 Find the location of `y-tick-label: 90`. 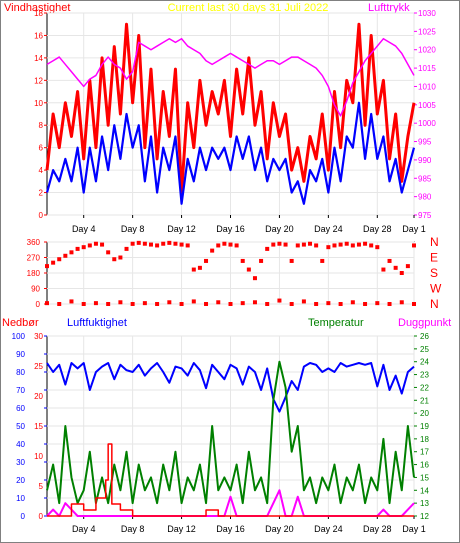

y-tick-label: 90 is located at coordinates (35, 289).